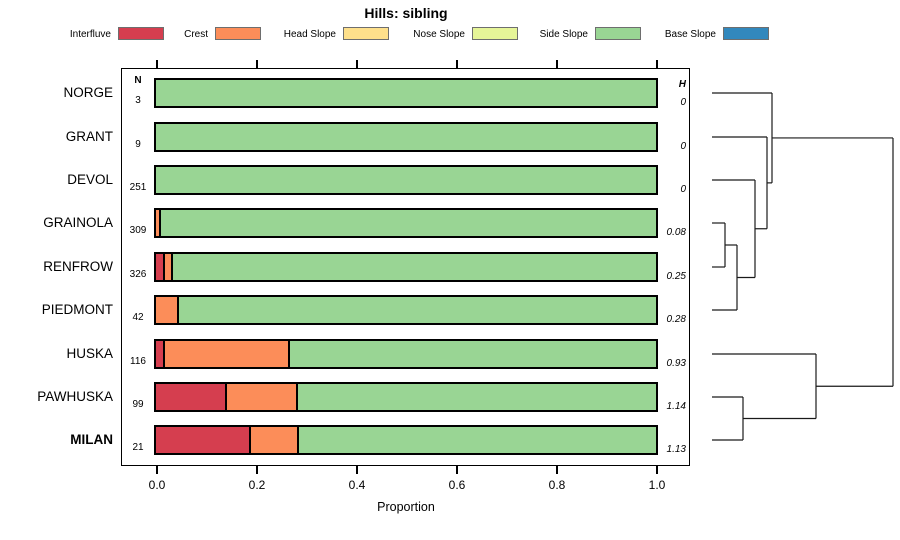  What do you see at coordinates (657, 485) in the screenshot?
I see `axis-tick-label: 1.0` at bounding box center [657, 485].